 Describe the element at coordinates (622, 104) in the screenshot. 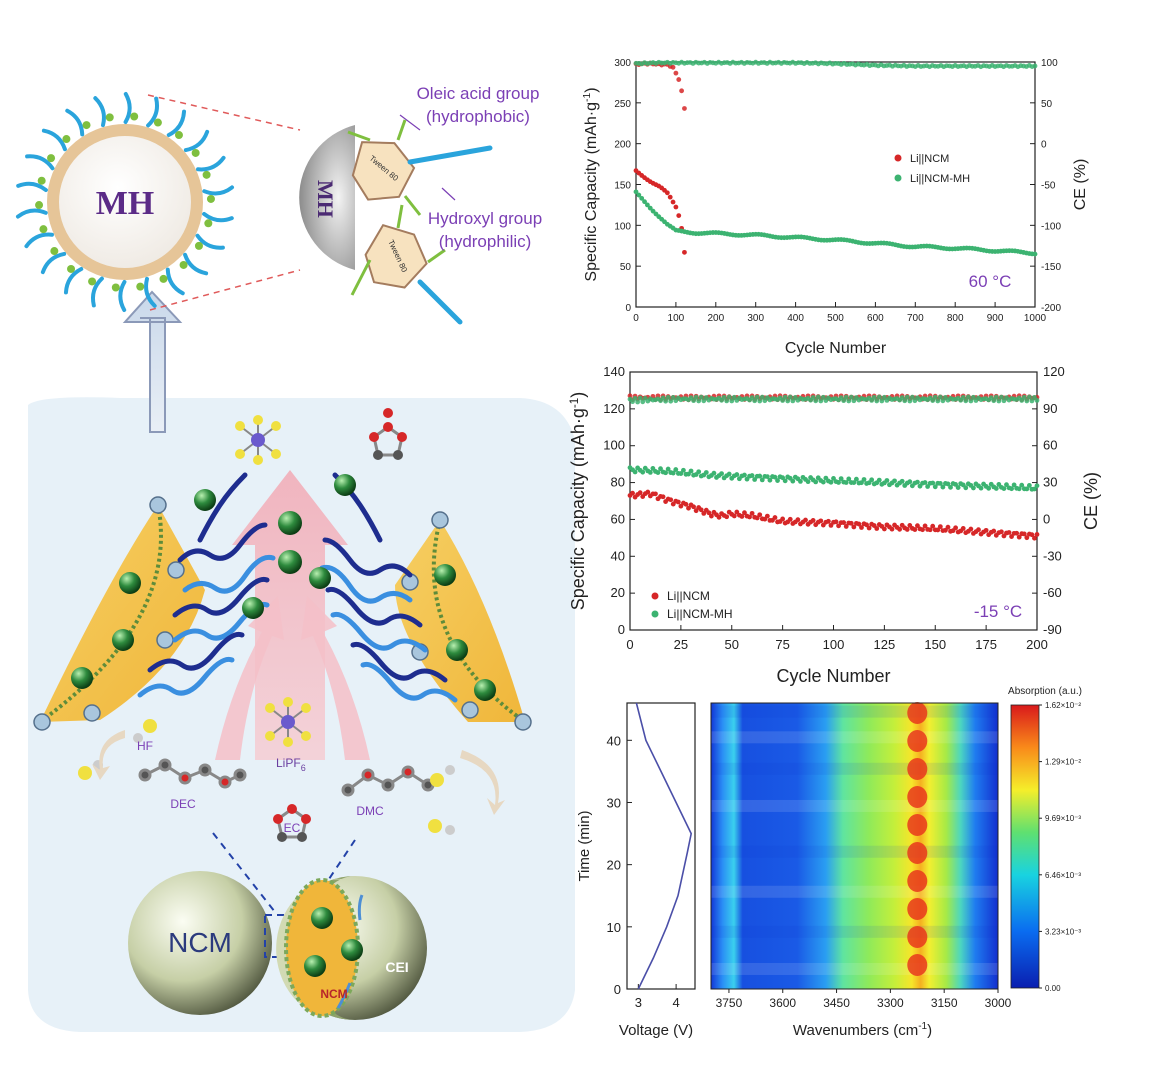

I see `y-tick-label: 250` at that location.